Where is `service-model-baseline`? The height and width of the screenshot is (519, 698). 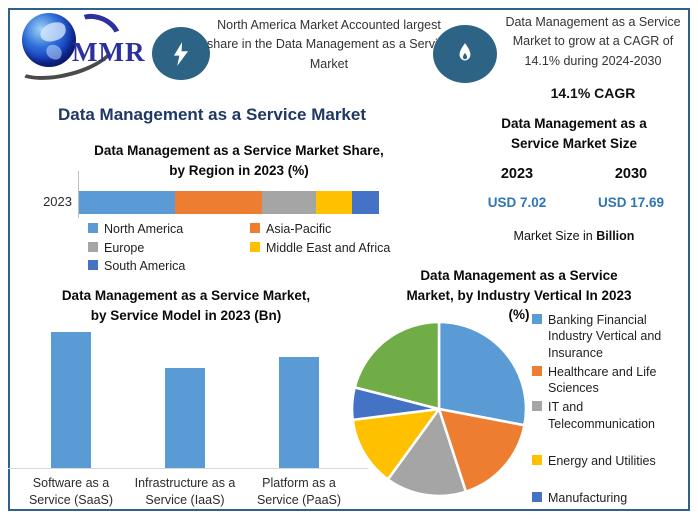 service-model-baseline is located at coordinates (188, 469).